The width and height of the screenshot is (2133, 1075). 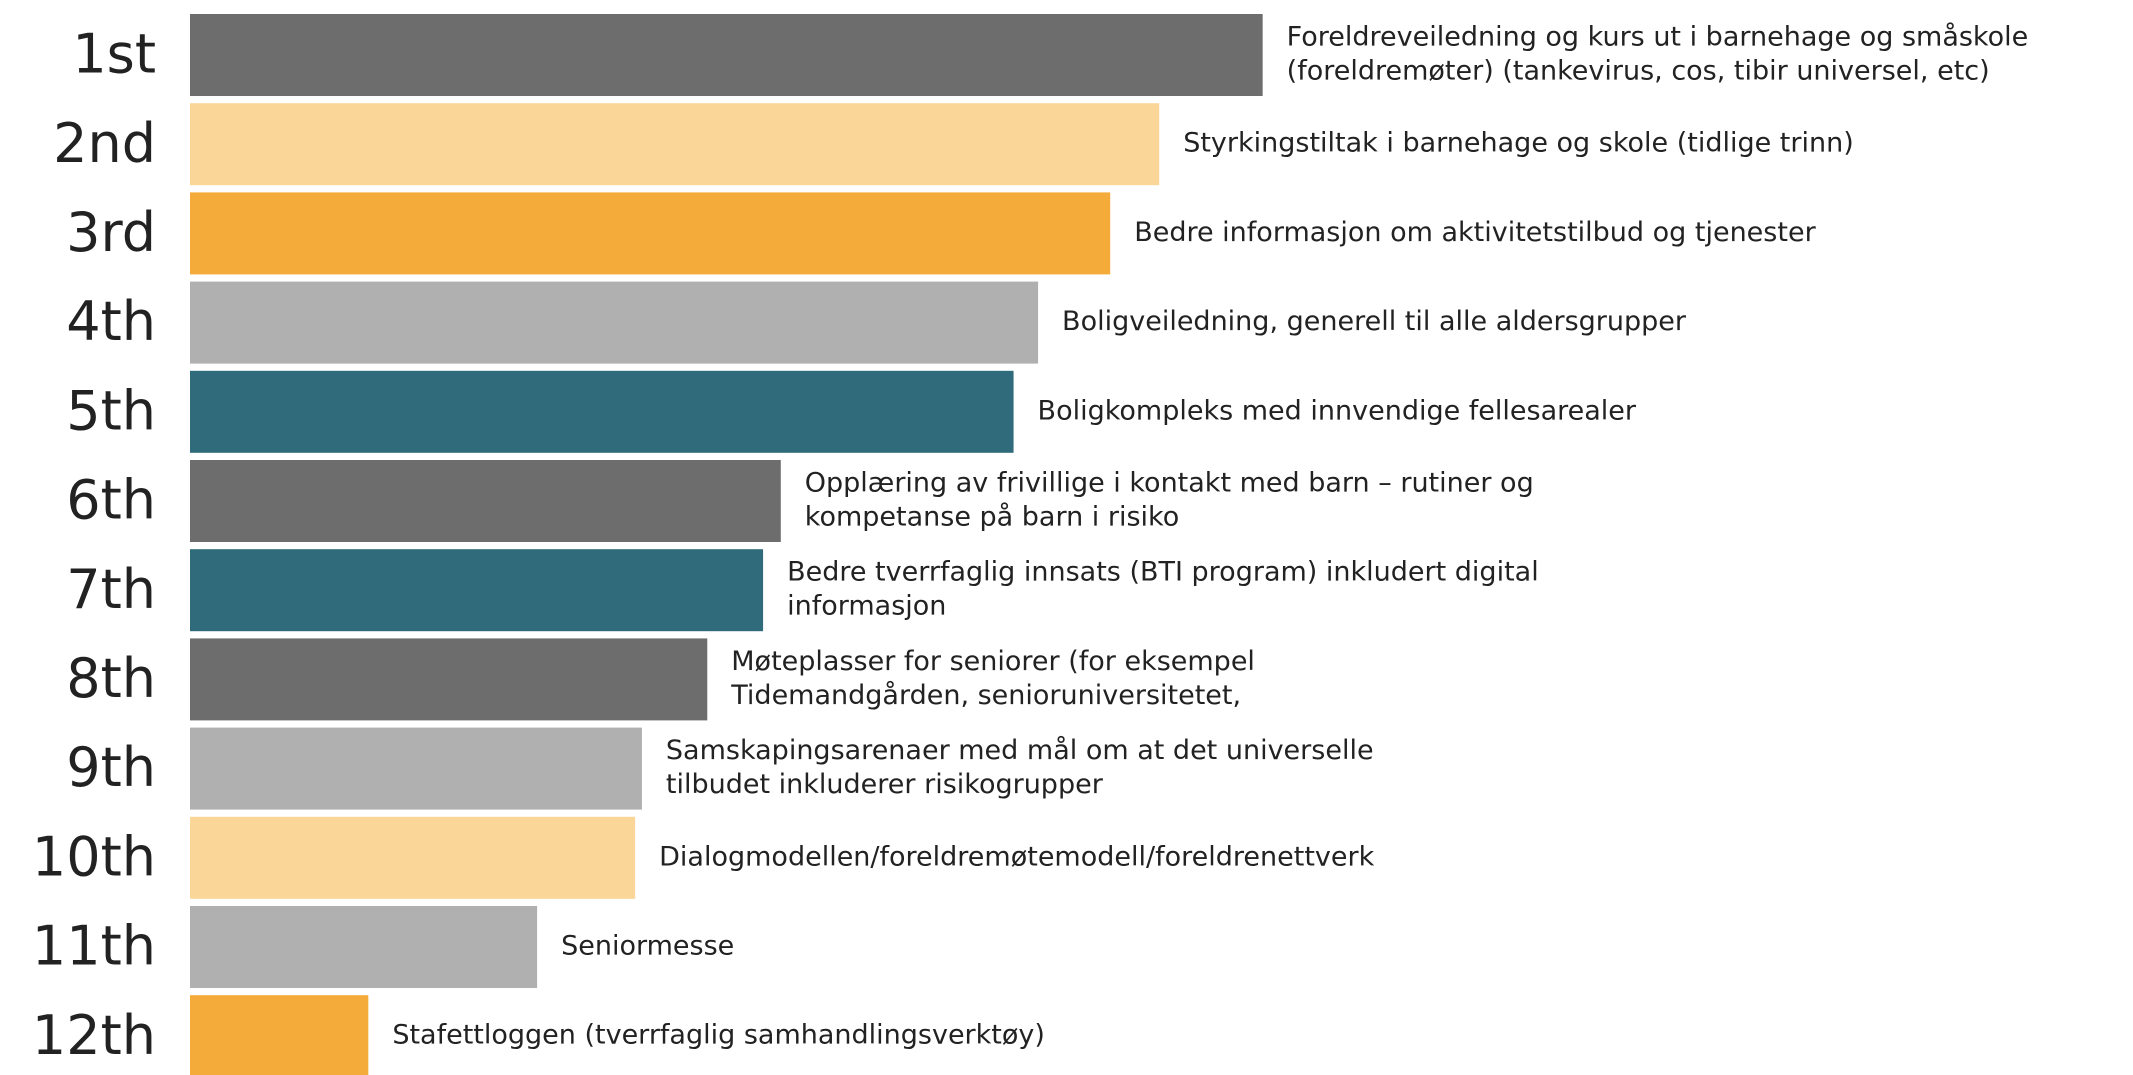 I want to click on rank-label: 6th, so click(x=111, y=500).